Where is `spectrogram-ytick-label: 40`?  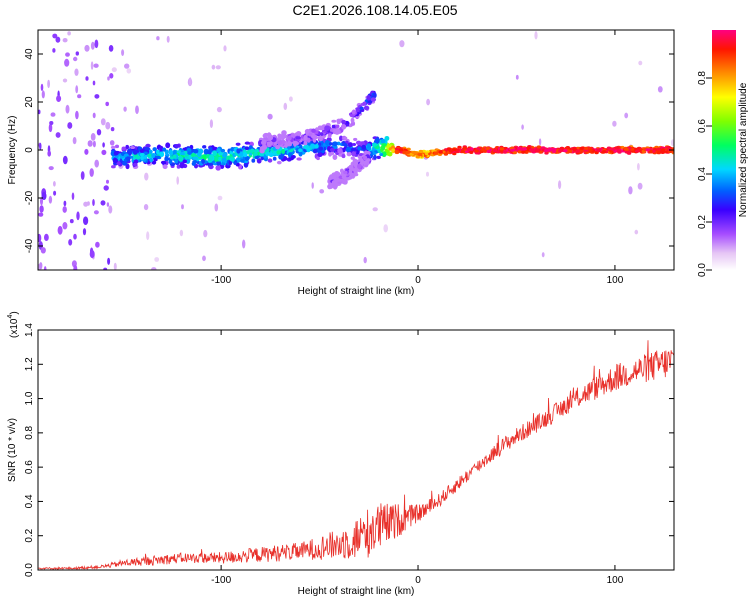
spectrogram-ytick-label: 40 is located at coordinates (29, 54).